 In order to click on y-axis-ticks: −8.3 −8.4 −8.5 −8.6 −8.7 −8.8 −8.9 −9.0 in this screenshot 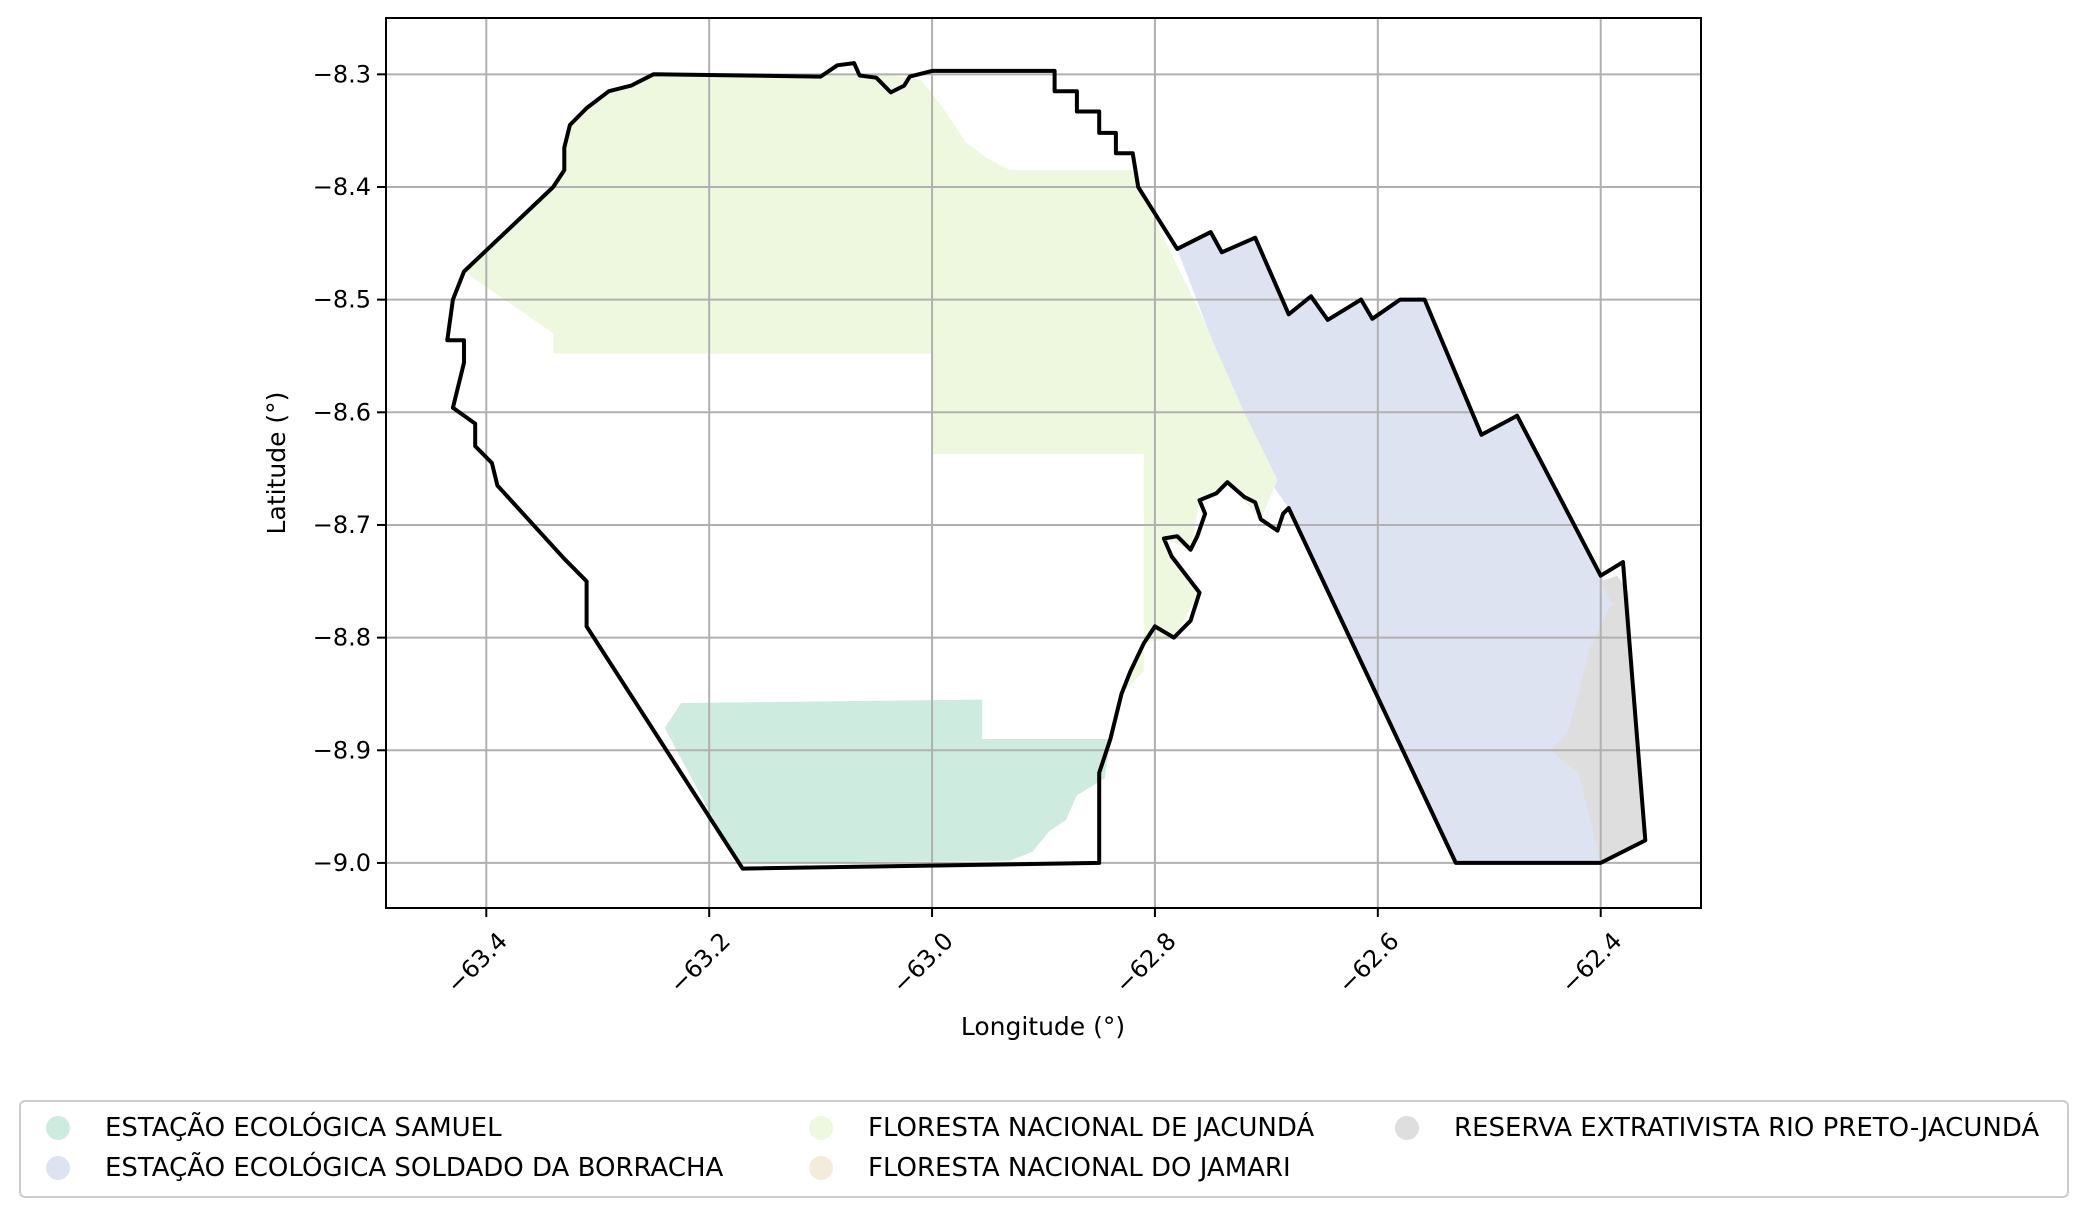, I will do `click(349, 468)`.